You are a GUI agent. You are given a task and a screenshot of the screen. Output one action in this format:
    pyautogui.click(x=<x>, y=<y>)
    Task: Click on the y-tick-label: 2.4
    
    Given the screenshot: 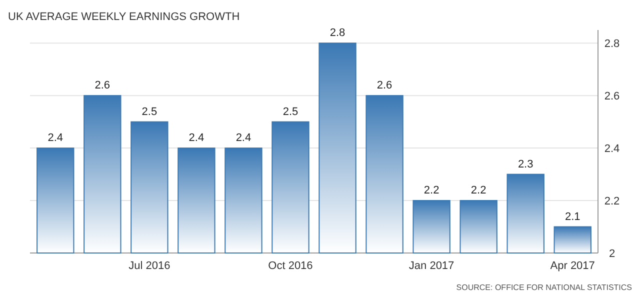 What is the action you would take?
    pyautogui.click(x=612, y=149)
    